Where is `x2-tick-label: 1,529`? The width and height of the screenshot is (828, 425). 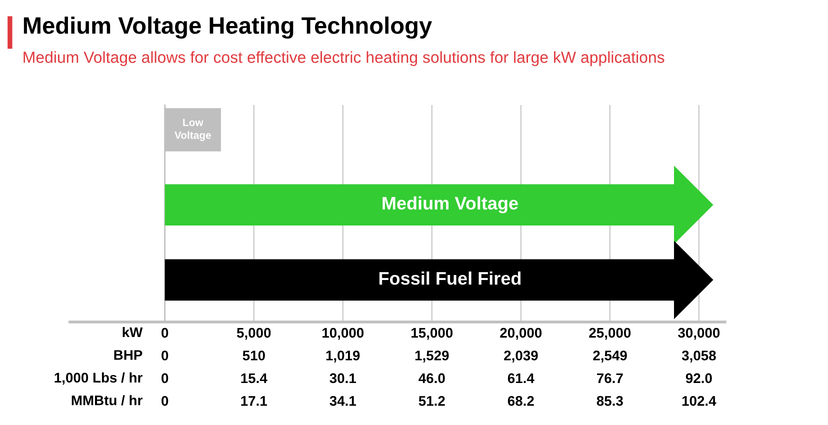
x2-tick-label: 1,529 is located at coordinates (432, 356).